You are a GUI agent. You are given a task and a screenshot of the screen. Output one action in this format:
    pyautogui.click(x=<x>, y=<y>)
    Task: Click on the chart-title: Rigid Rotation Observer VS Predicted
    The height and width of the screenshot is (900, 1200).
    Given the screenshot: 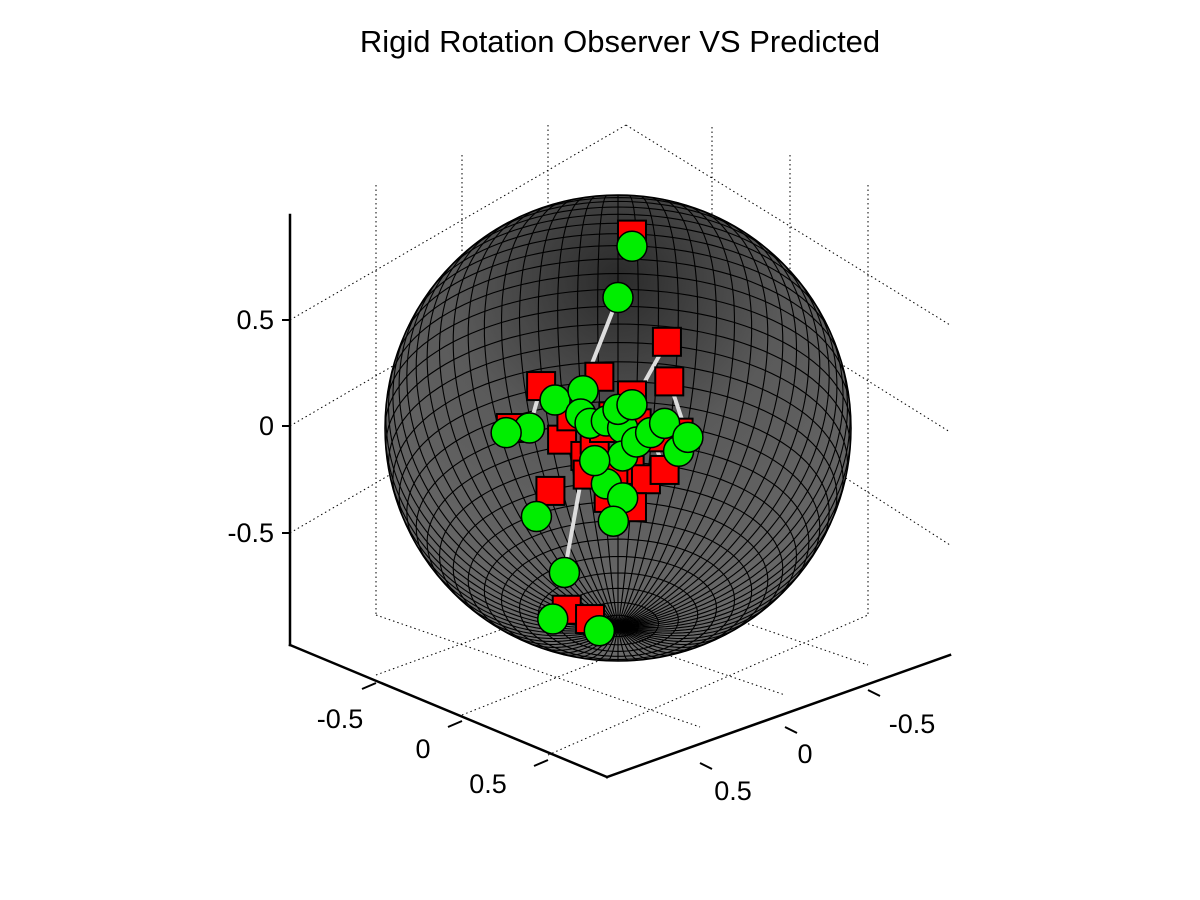 What is the action you would take?
    pyautogui.click(x=620, y=41)
    